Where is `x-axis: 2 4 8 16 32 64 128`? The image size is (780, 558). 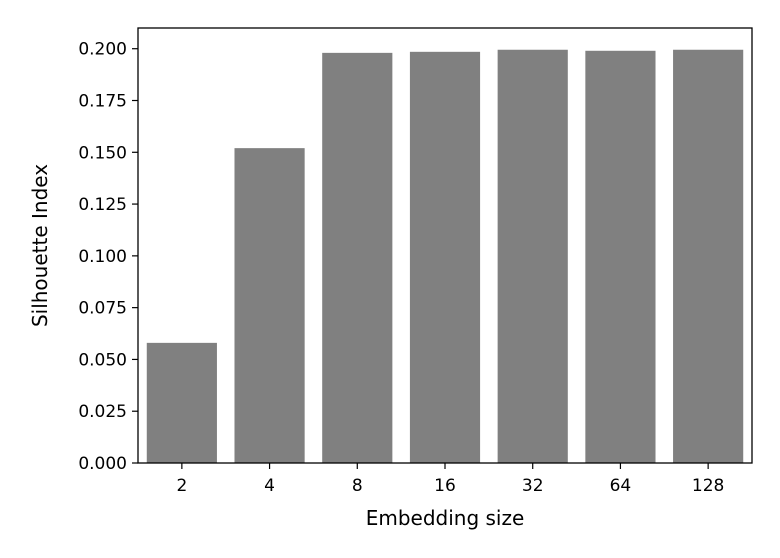 x-axis: 2 4 8 16 32 64 128 is located at coordinates (450, 479).